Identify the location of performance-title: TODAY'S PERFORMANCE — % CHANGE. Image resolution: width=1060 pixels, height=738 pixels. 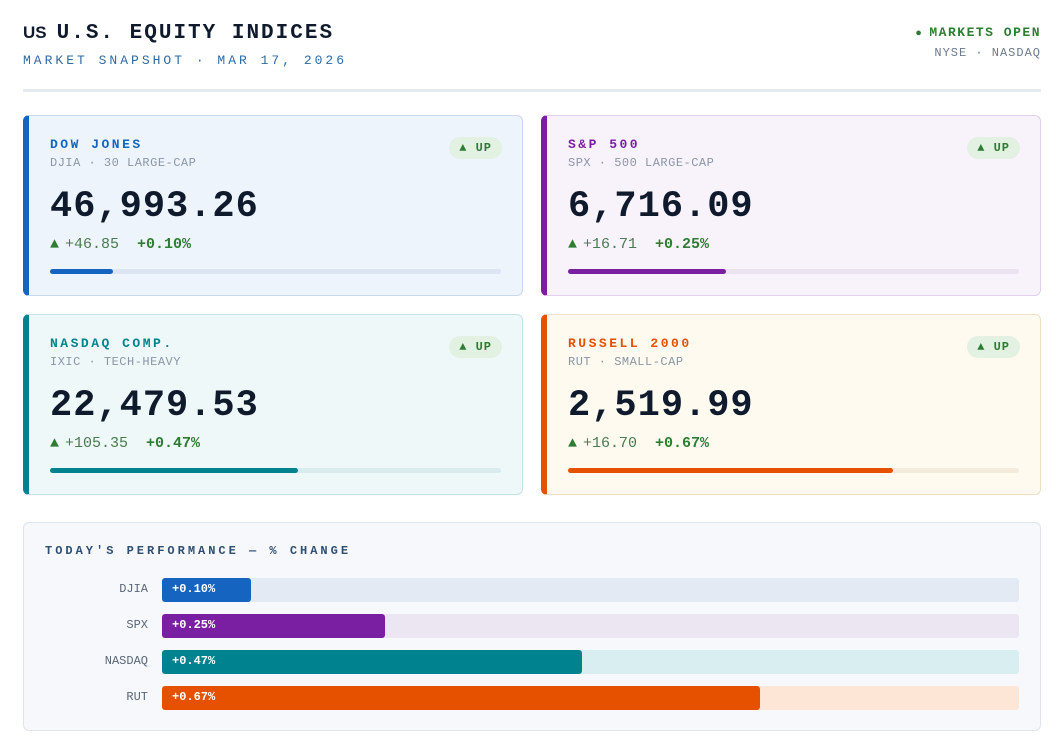
(198, 551).